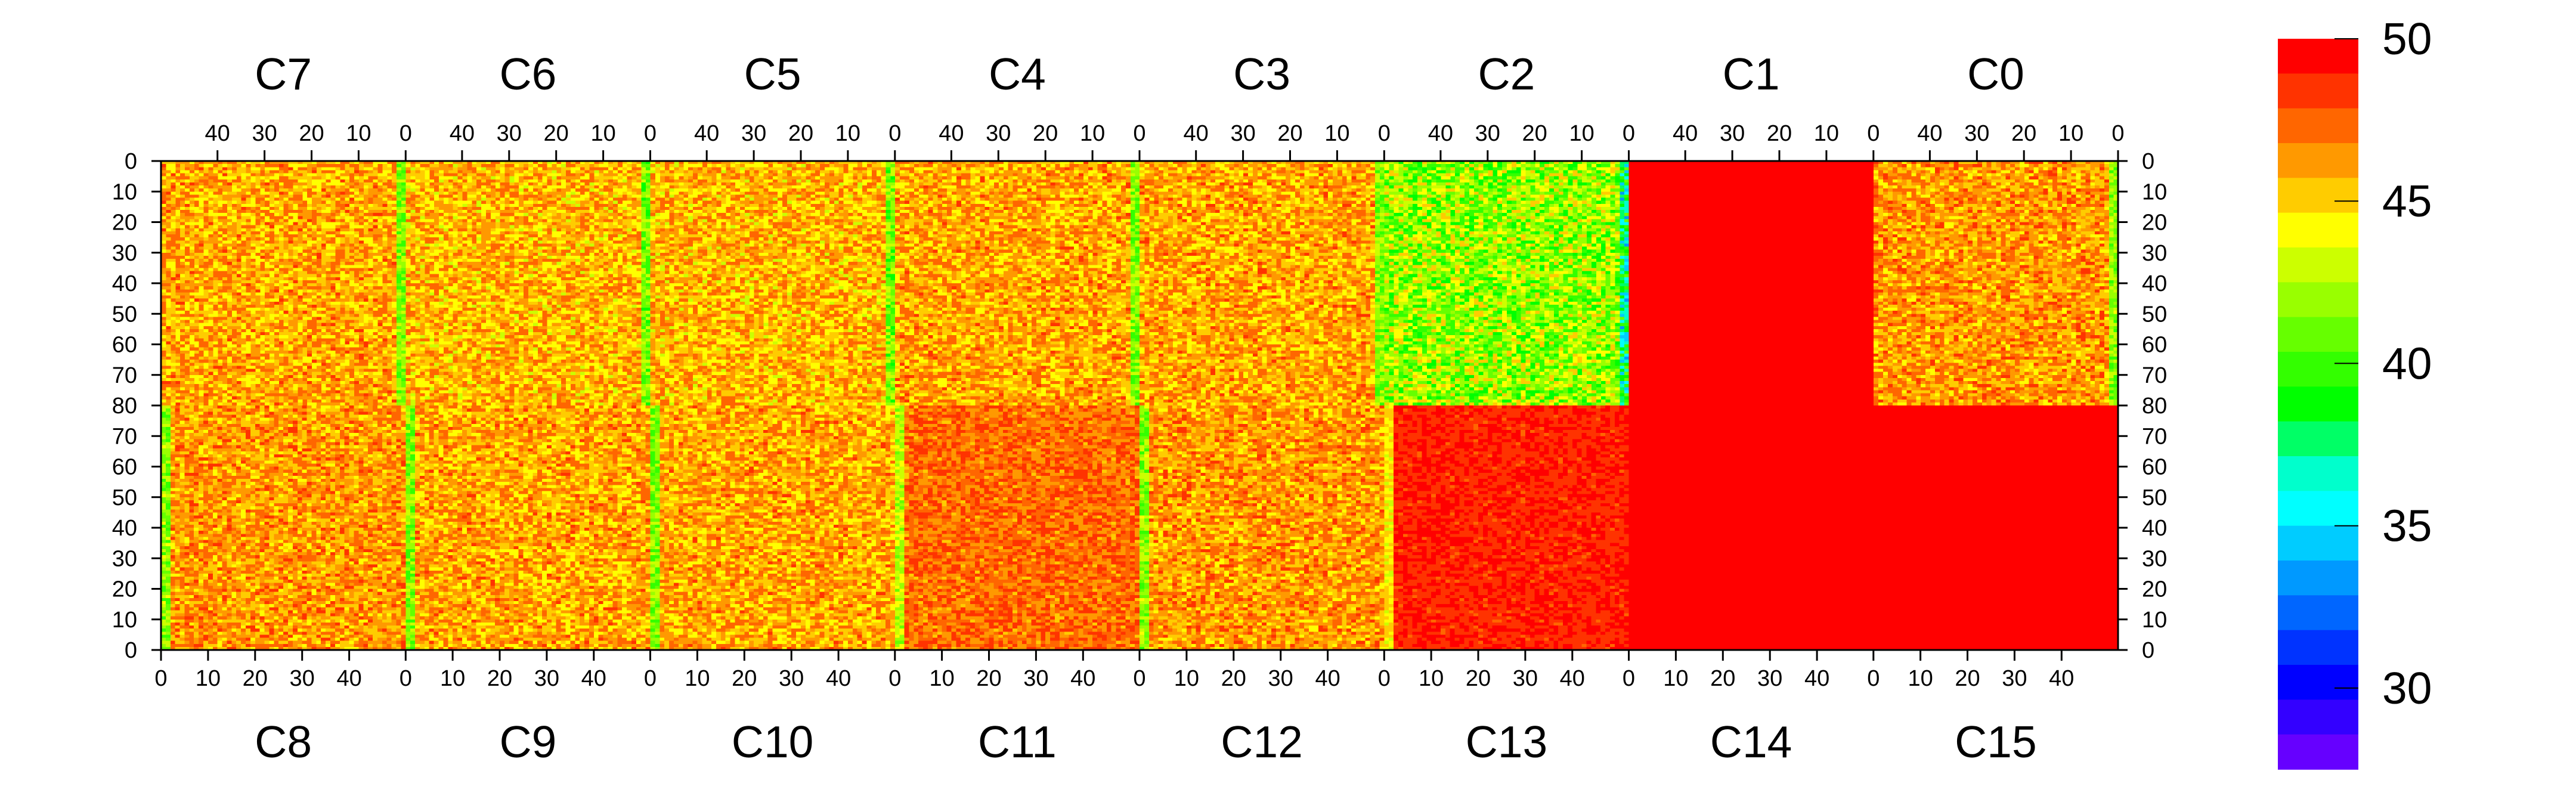 The height and width of the screenshot is (805, 2576). I want to click on left-y-tick-label: 40, so click(124, 284).